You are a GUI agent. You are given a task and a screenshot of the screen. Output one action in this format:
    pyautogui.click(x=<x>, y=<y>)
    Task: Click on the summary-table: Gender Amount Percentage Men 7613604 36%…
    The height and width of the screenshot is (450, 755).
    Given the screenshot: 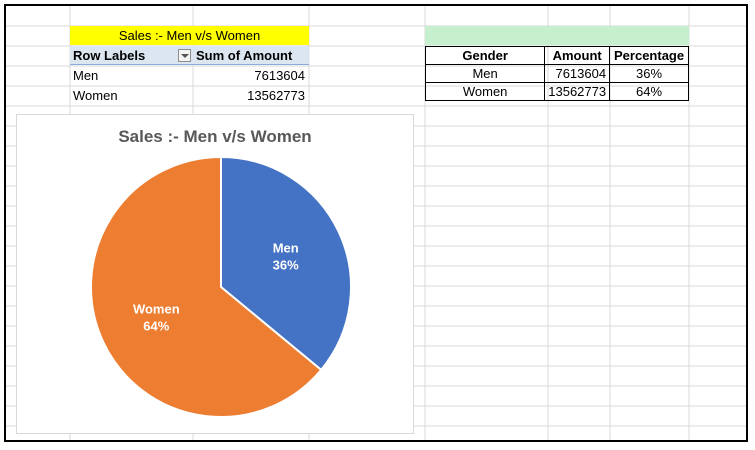 What is the action you would take?
    pyautogui.click(x=556, y=73)
    